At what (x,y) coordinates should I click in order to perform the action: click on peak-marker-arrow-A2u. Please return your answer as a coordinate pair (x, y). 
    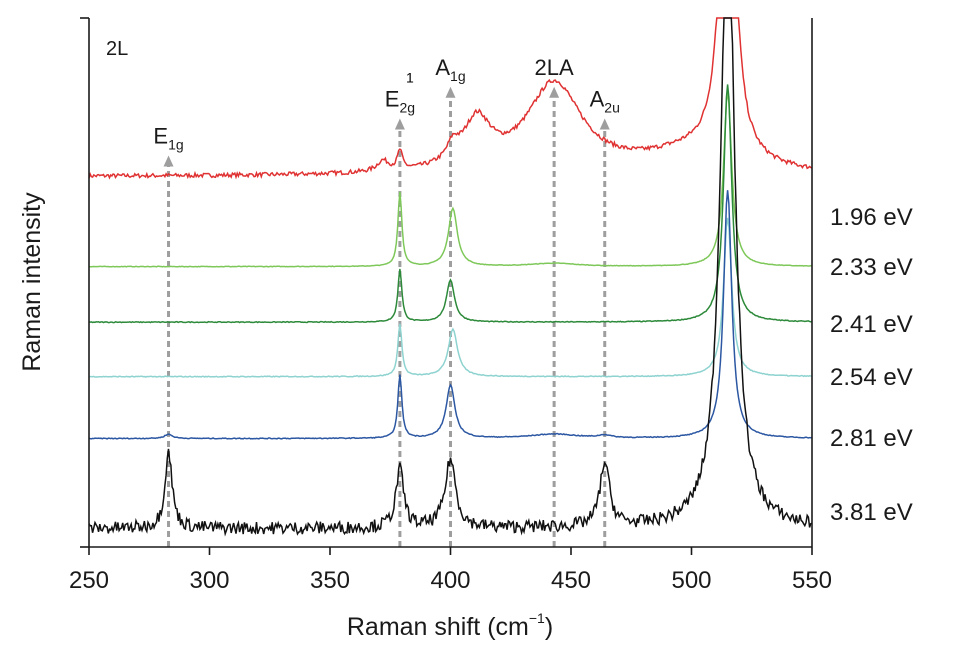
    Looking at the image, I should click on (604, 124).